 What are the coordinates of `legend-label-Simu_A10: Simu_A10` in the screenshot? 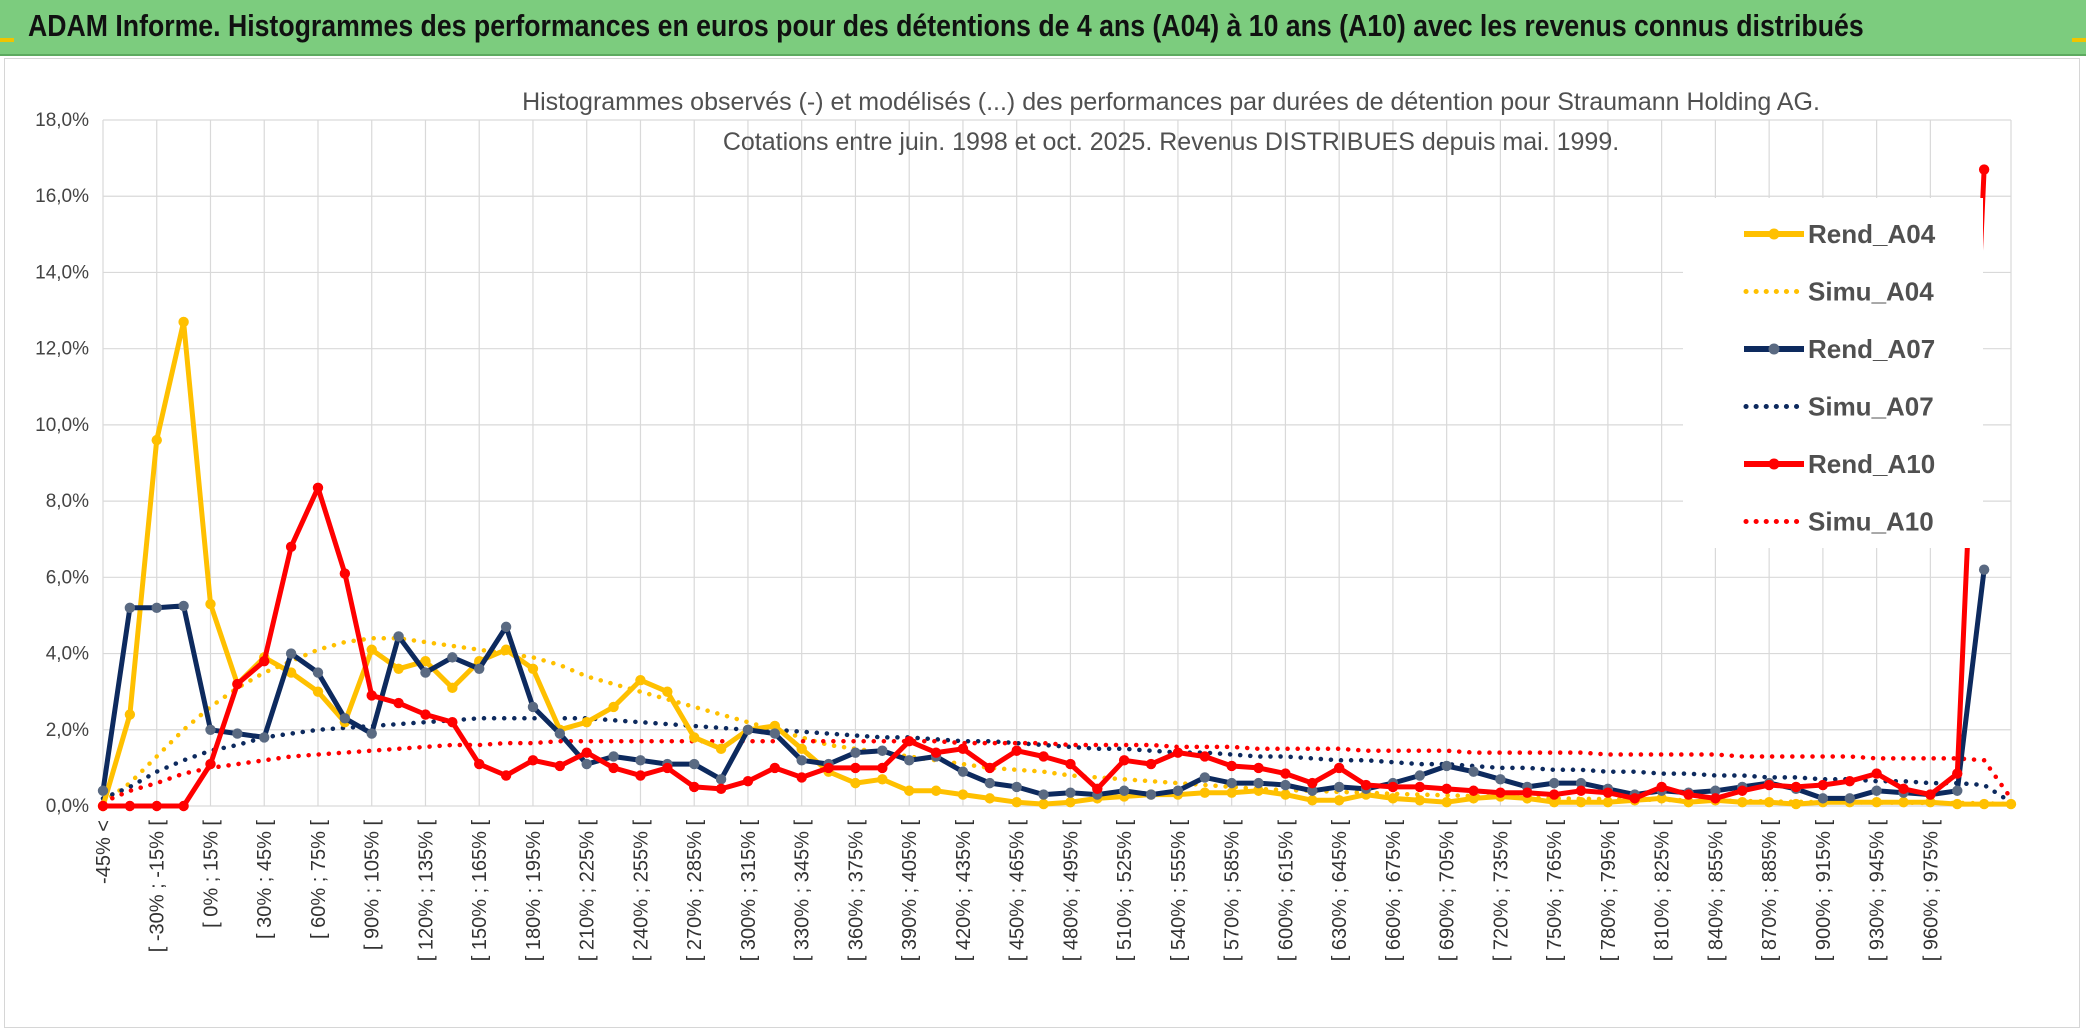 It's located at (1871, 522).